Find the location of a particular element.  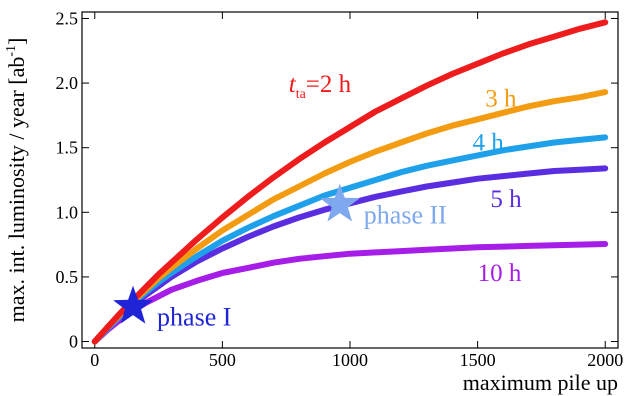

x-tick-label: 2000 is located at coordinates (605, 360).